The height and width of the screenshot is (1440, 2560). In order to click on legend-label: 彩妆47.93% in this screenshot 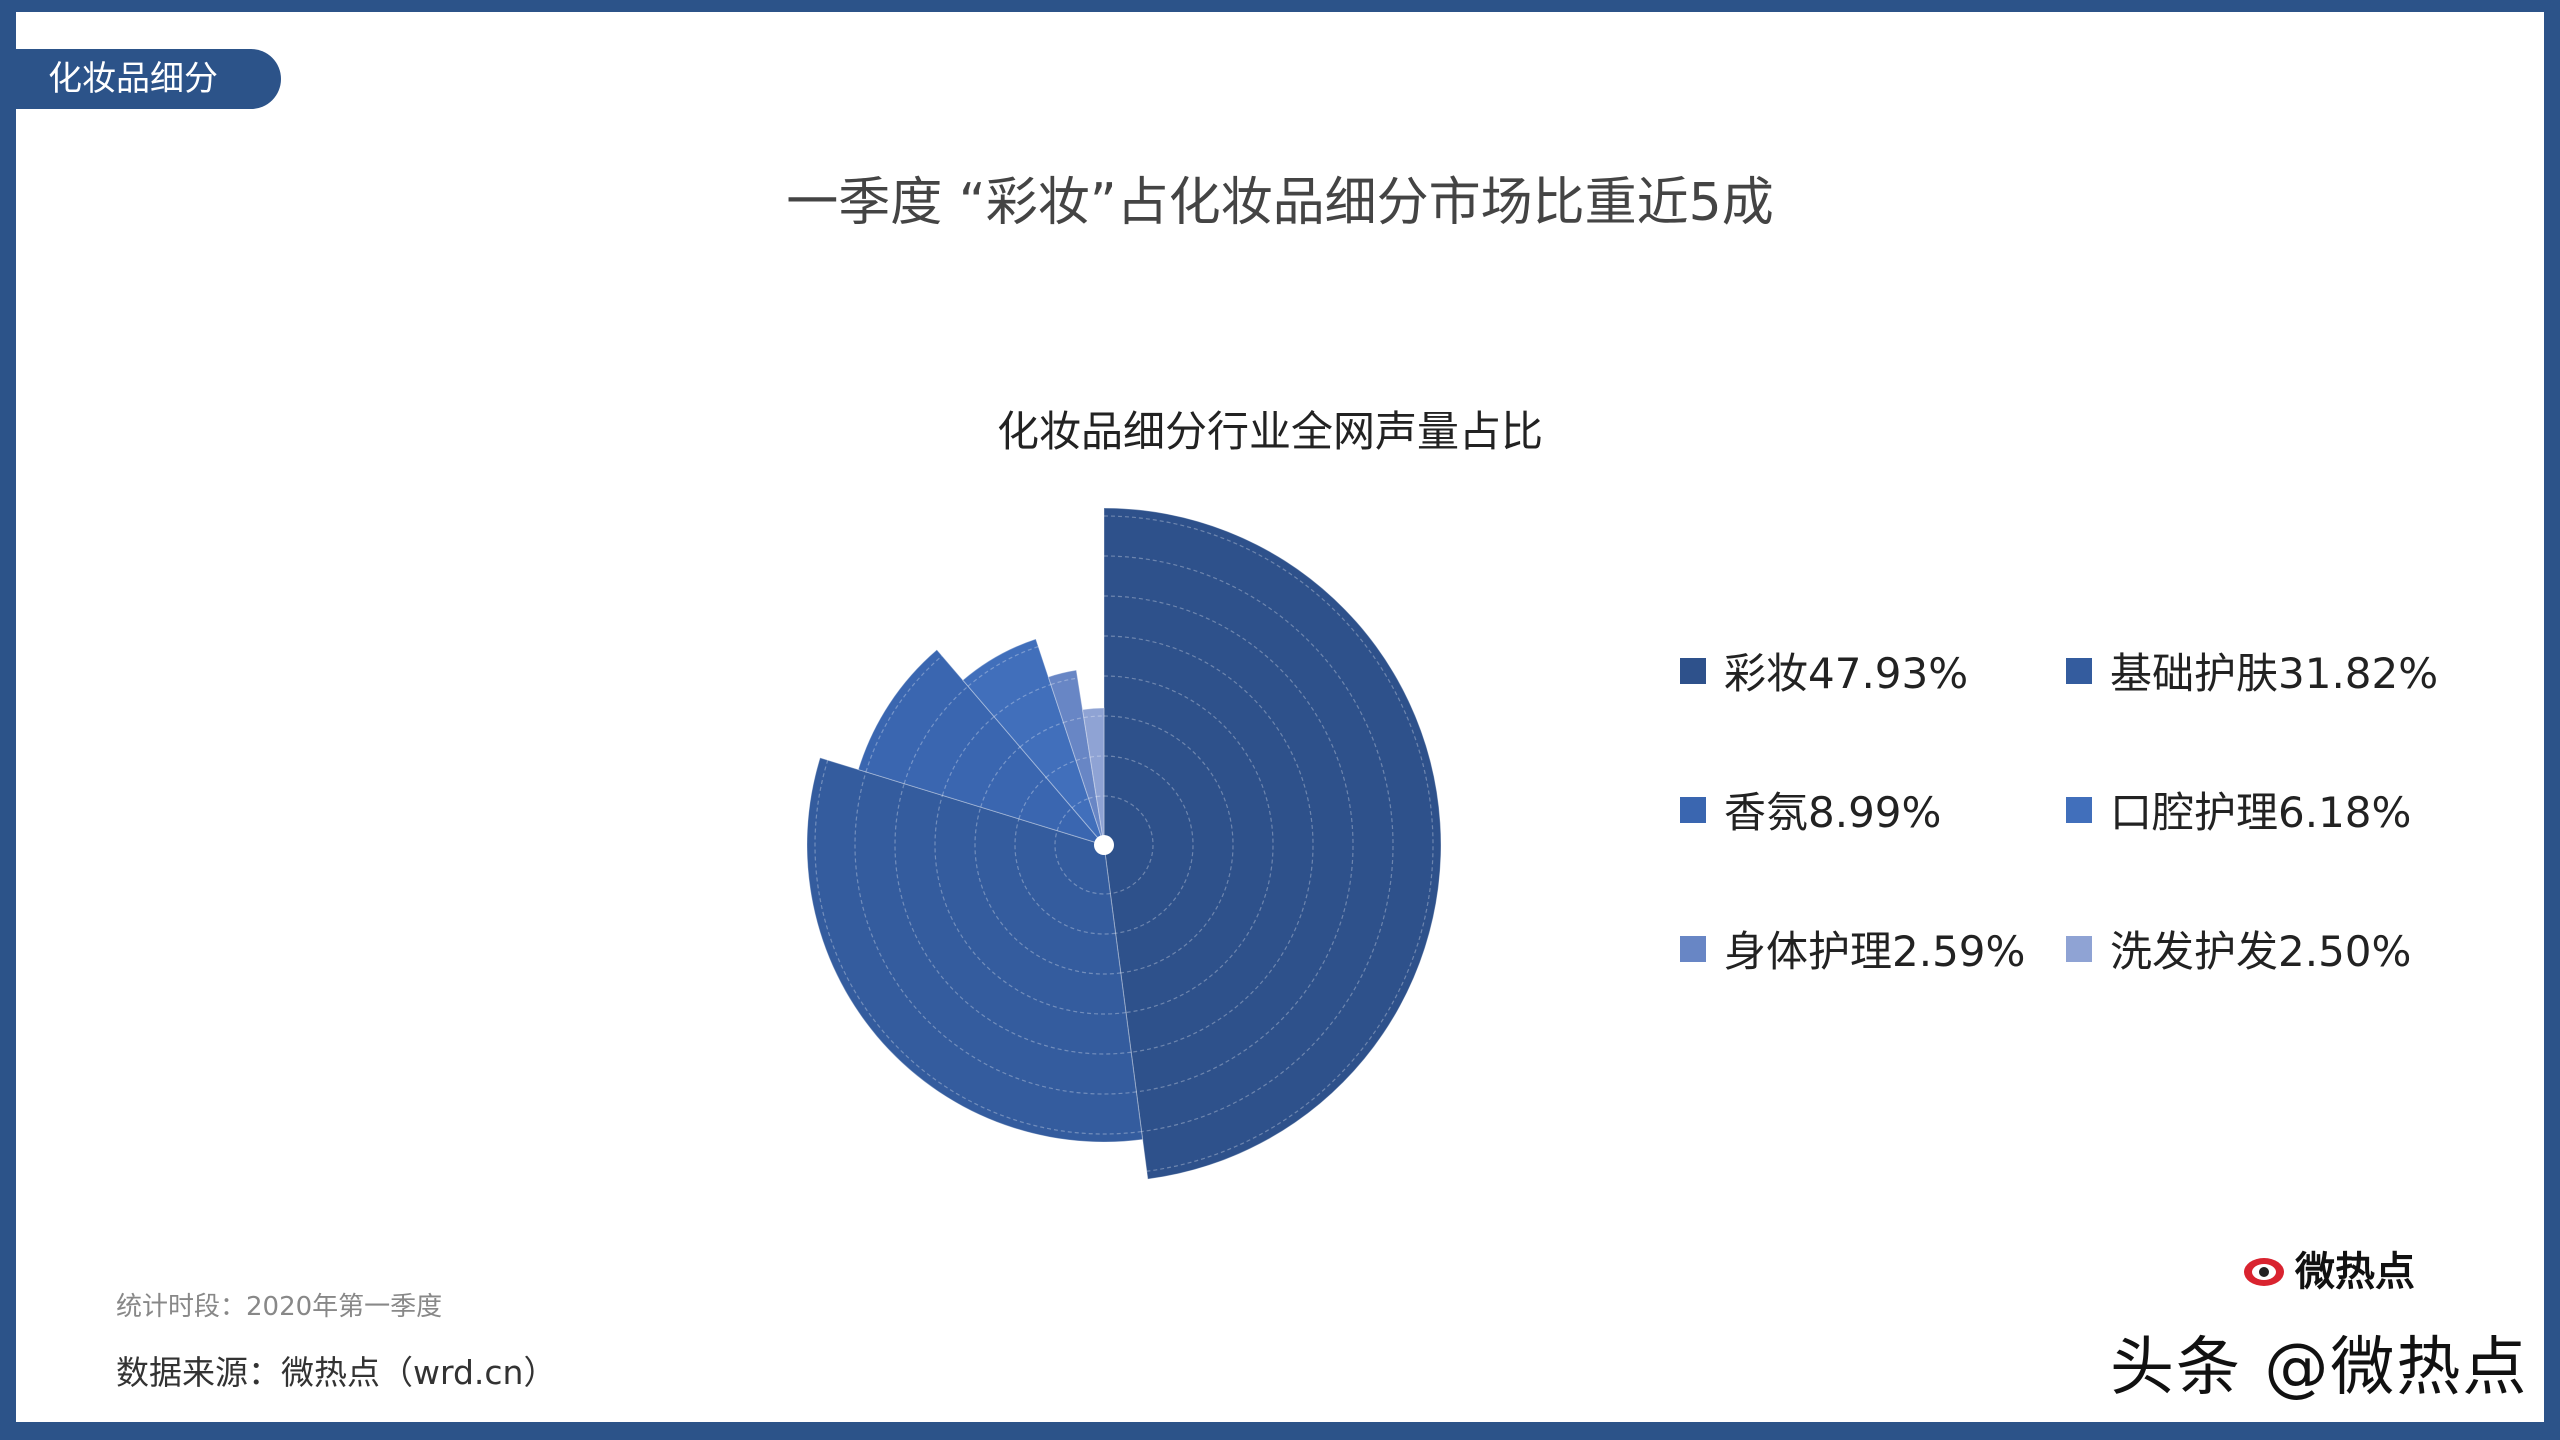, I will do `click(1846, 673)`.